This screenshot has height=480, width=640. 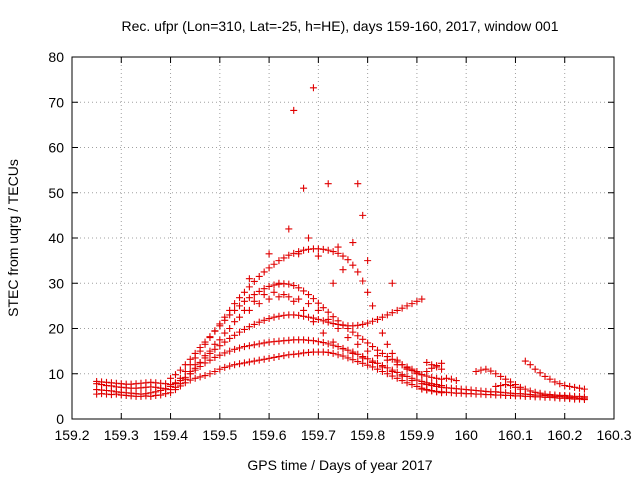 What do you see at coordinates (219, 435) in the screenshot?
I see `x-tick-label: 159.5` at bounding box center [219, 435].